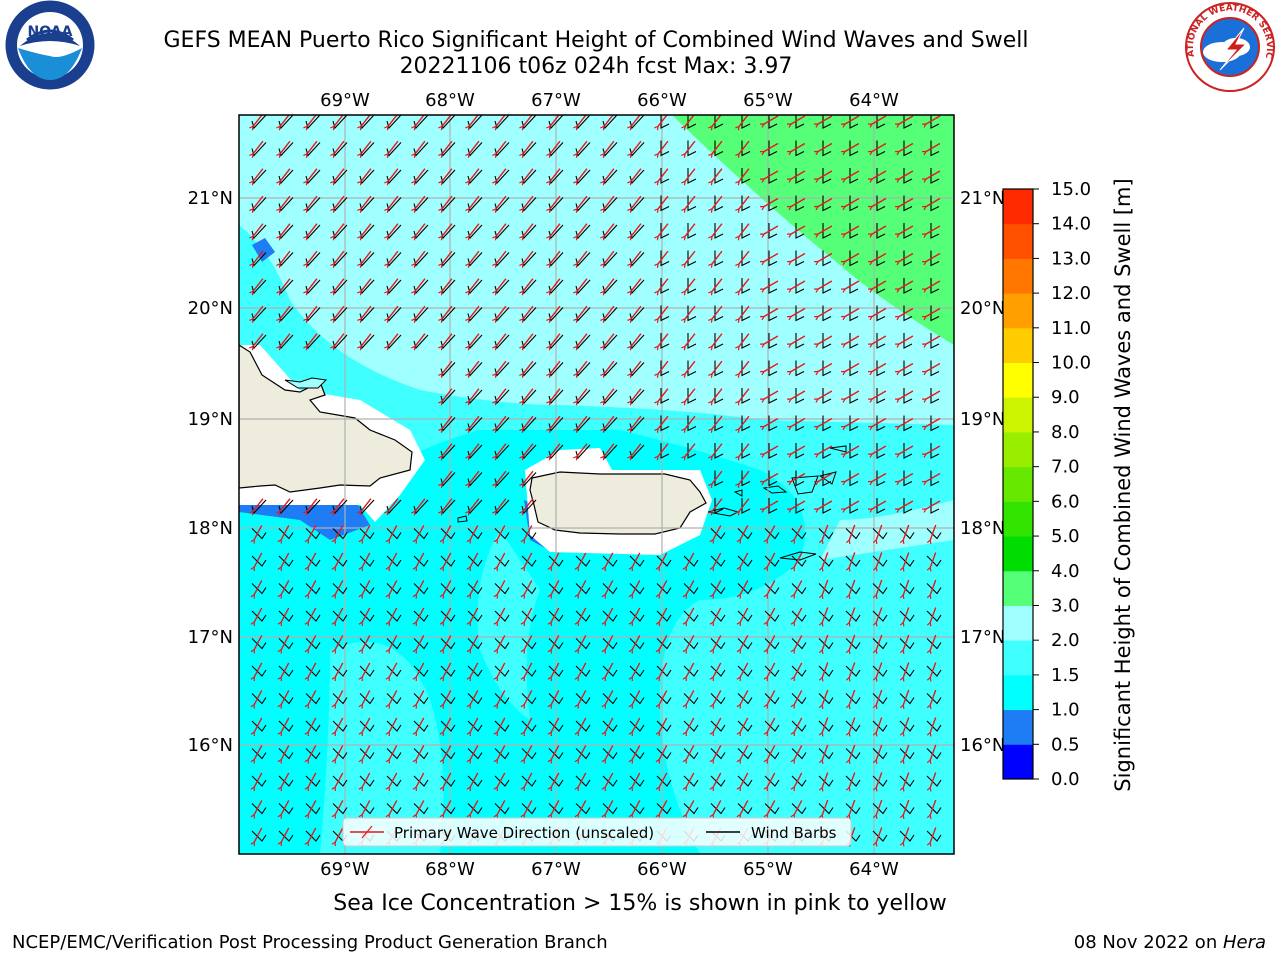  Describe the element at coordinates (1170, 942) in the screenshot. I see `footer-date-host: 08 Nov 2022 on Hera` at that location.